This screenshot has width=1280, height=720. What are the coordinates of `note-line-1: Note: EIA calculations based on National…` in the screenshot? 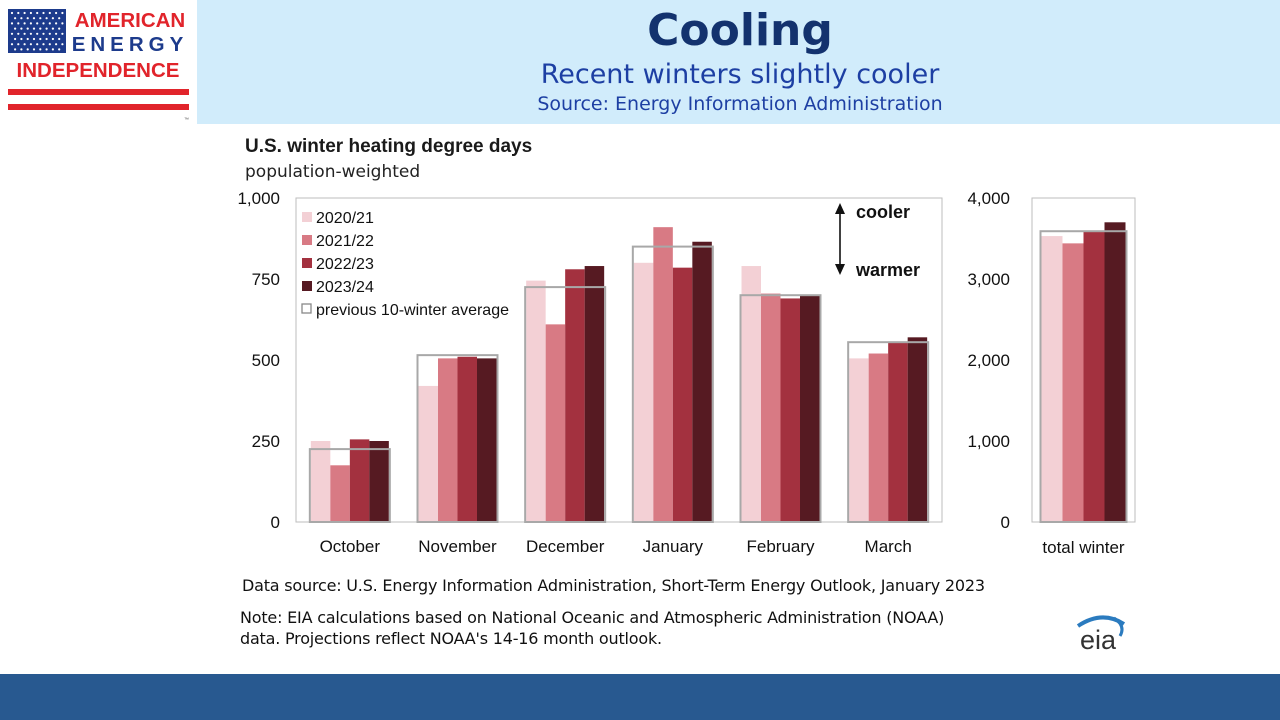 It's located at (592, 617).